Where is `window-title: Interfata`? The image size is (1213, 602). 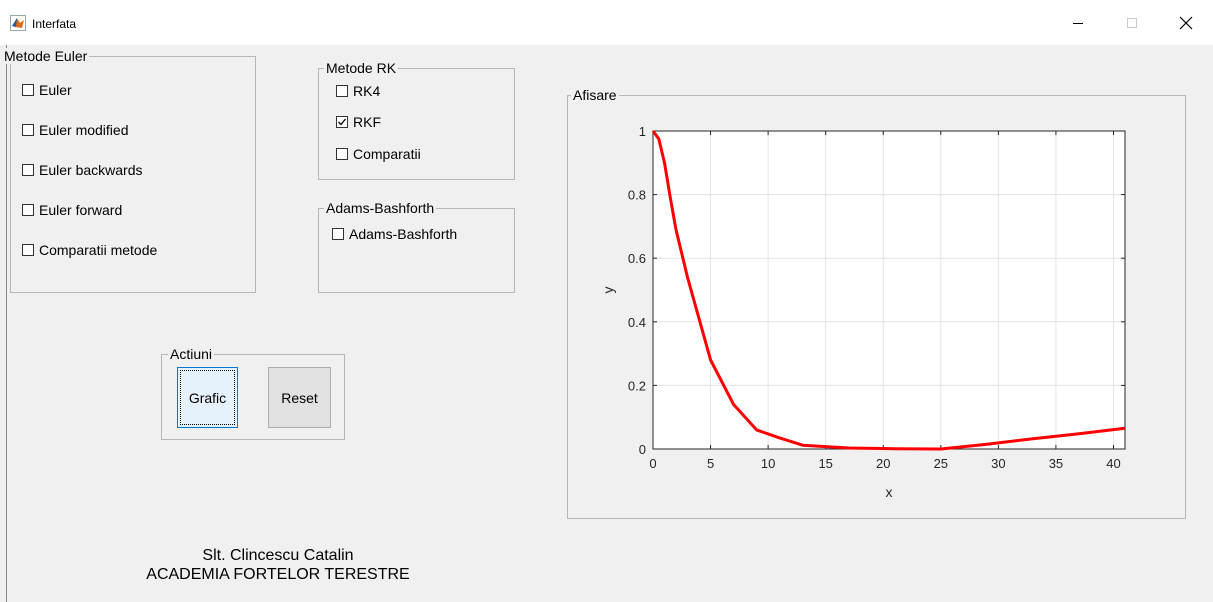
window-title: Interfata is located at coordinates (54, 24).